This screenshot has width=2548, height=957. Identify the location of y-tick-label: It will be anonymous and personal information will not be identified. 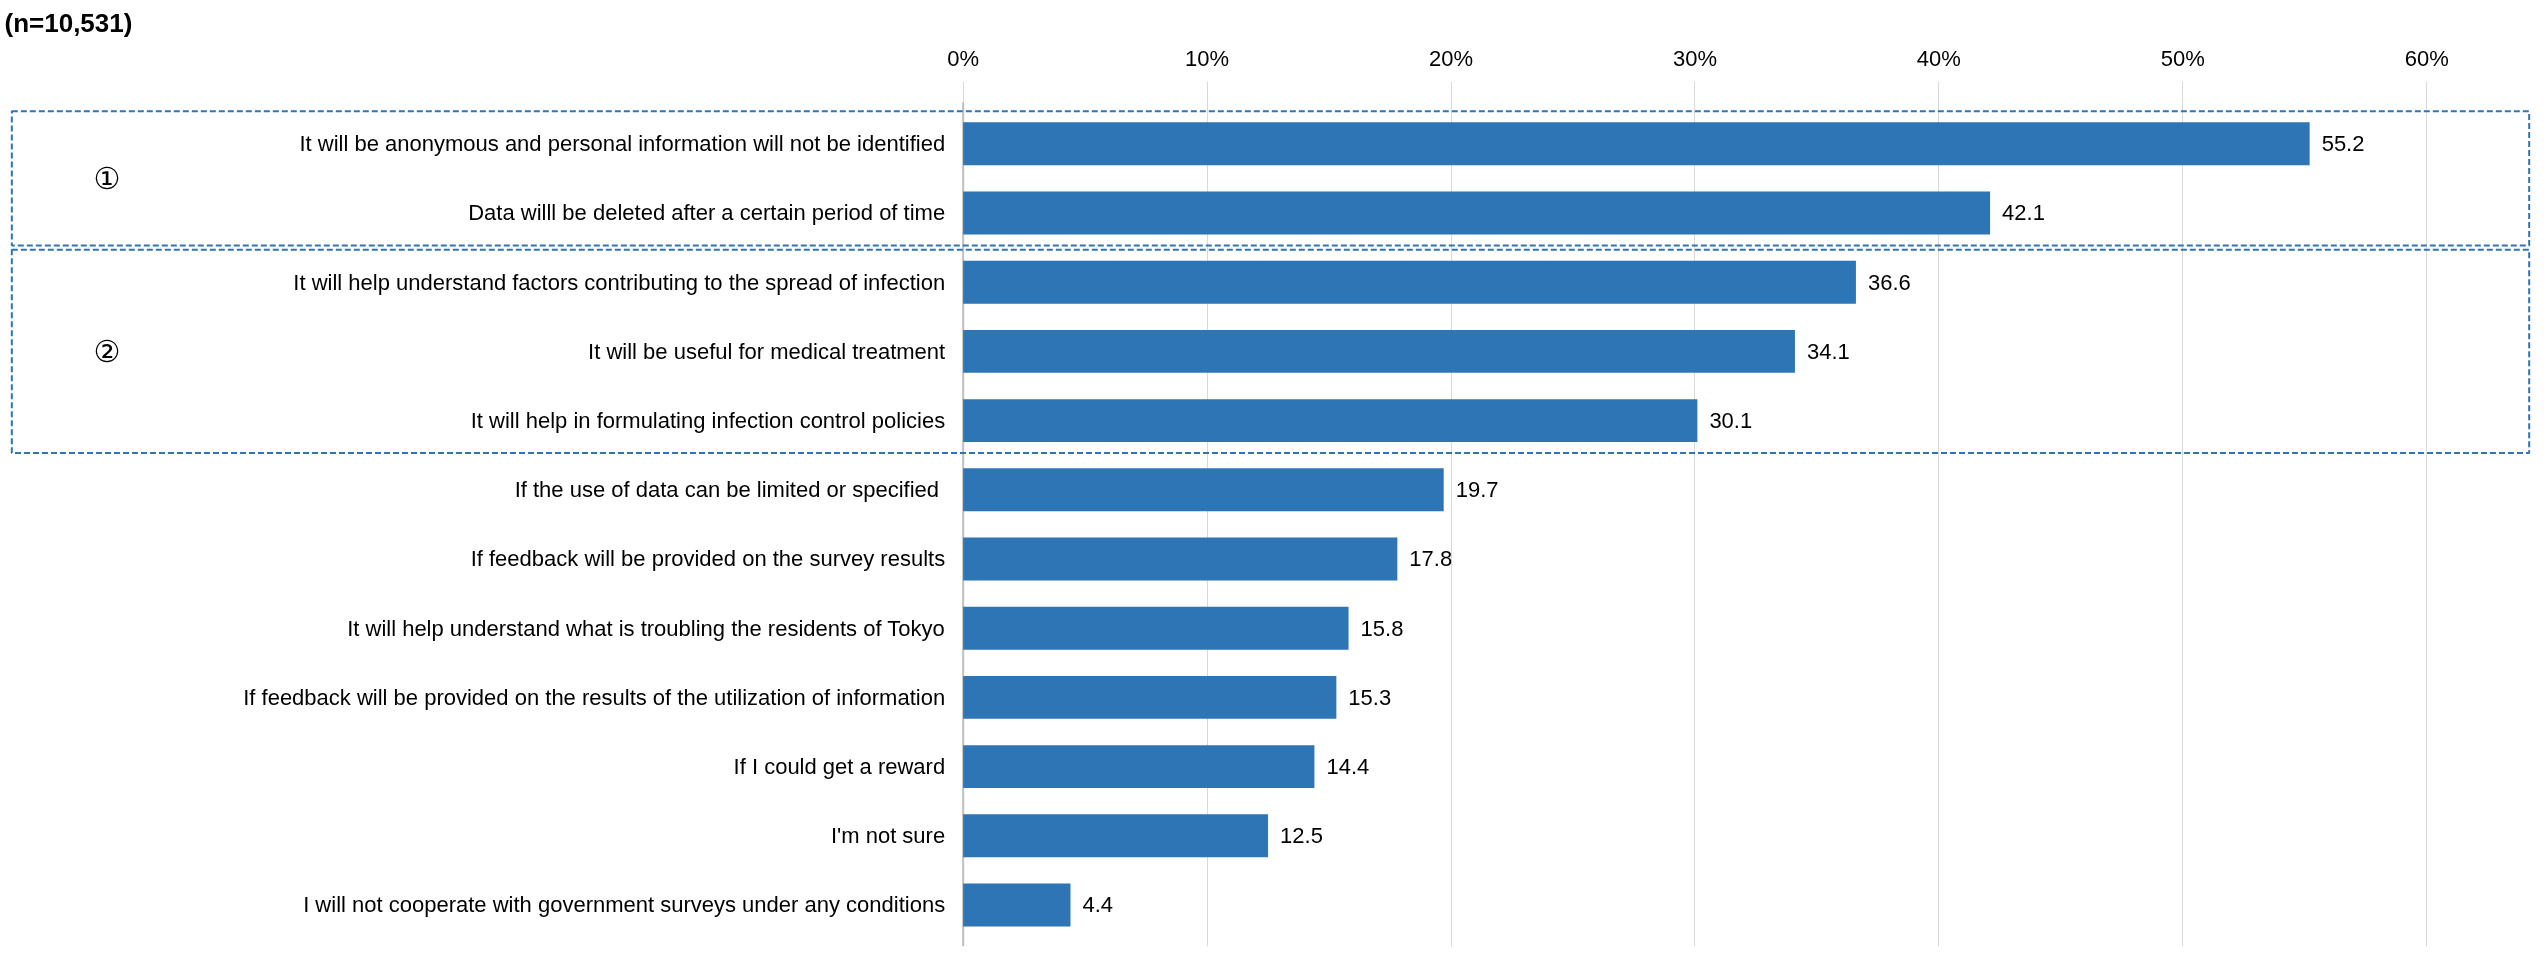
(622, 144).